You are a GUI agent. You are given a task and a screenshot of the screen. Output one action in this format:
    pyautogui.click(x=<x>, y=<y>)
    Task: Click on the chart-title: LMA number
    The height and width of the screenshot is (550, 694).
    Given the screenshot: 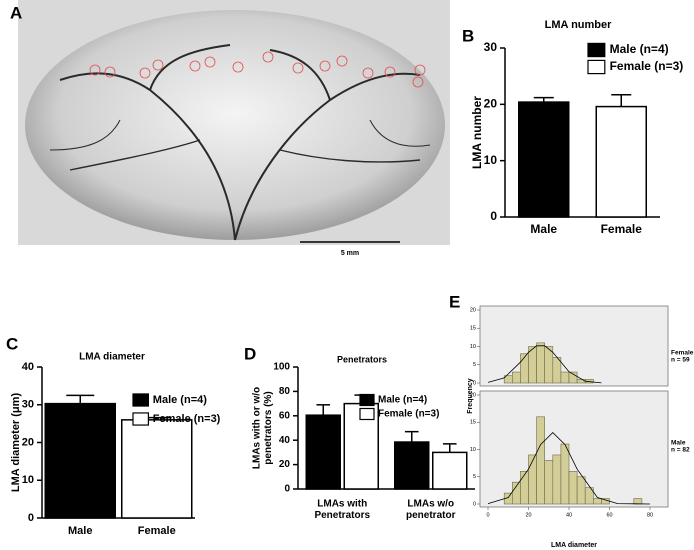 What is the action you would take?
    pyautogui.click(x=579, y=25)
    